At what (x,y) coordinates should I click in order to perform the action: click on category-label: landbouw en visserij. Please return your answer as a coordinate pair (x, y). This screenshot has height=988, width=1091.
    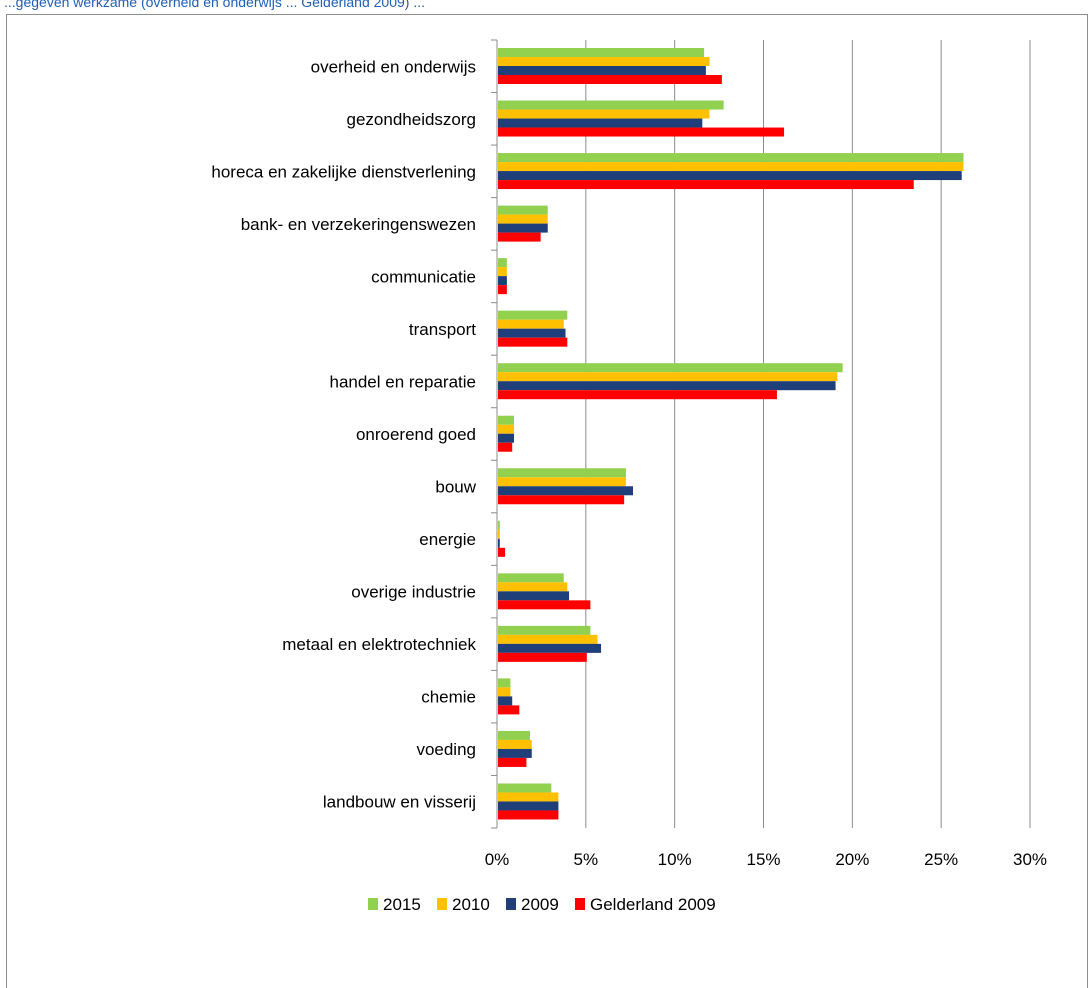
    Looking at the image, I should click on (399, 802).